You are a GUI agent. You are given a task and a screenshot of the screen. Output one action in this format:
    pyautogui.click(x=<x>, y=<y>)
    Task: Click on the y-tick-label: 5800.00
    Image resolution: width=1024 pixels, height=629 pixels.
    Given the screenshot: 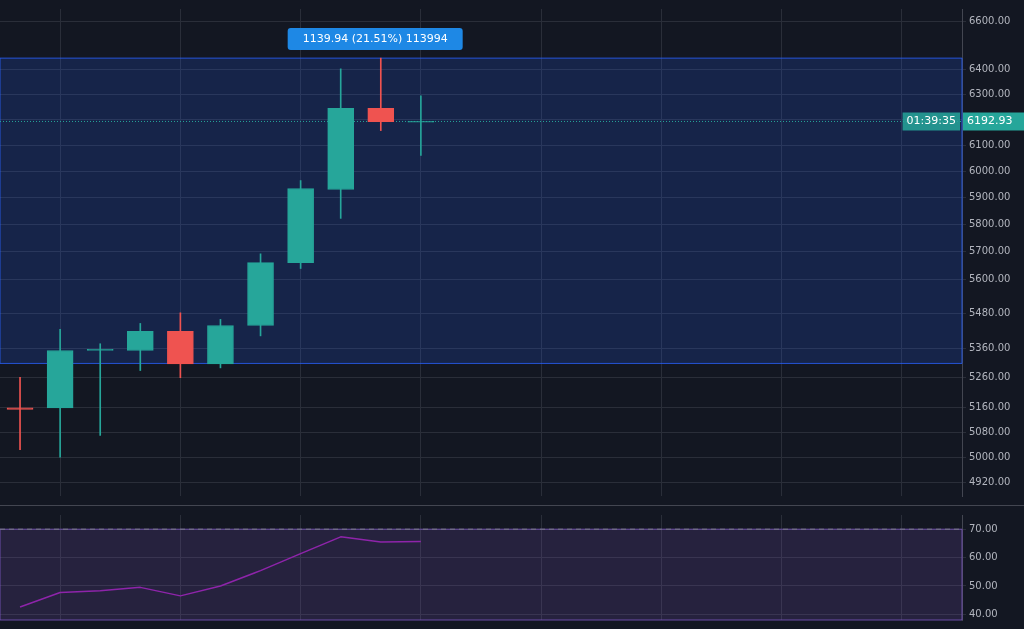 What is the action you would take?
    pyautogui.click(x=990, y=223)
    